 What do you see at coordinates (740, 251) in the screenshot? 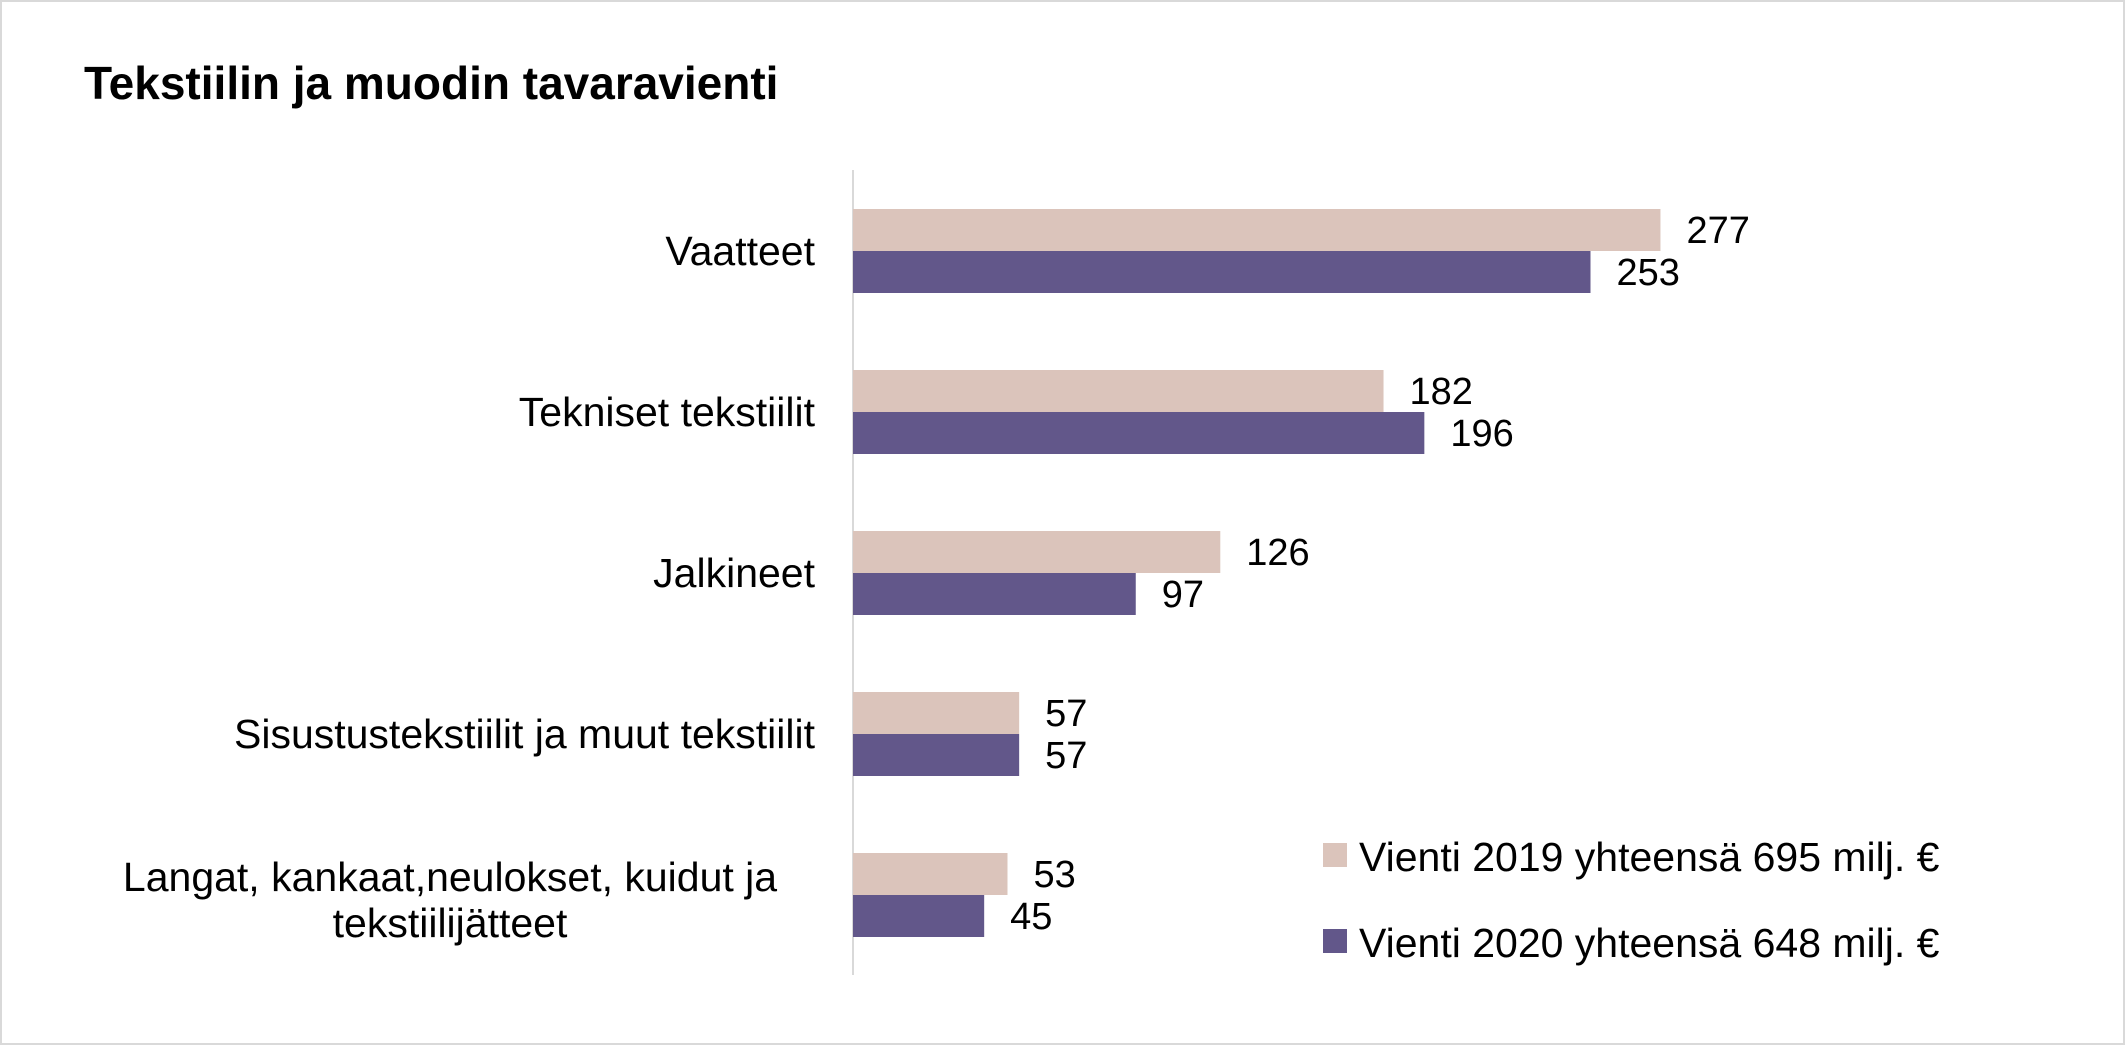
I see `category-label: Vaatteet` at bounding box center [740, 251].